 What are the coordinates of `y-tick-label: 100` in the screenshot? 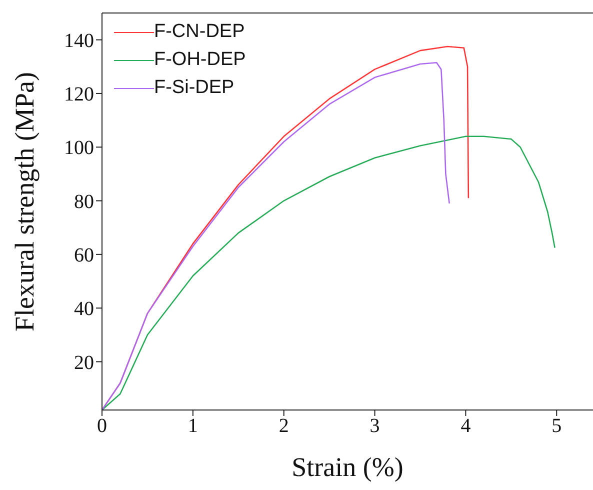 It's located at (79, 148).